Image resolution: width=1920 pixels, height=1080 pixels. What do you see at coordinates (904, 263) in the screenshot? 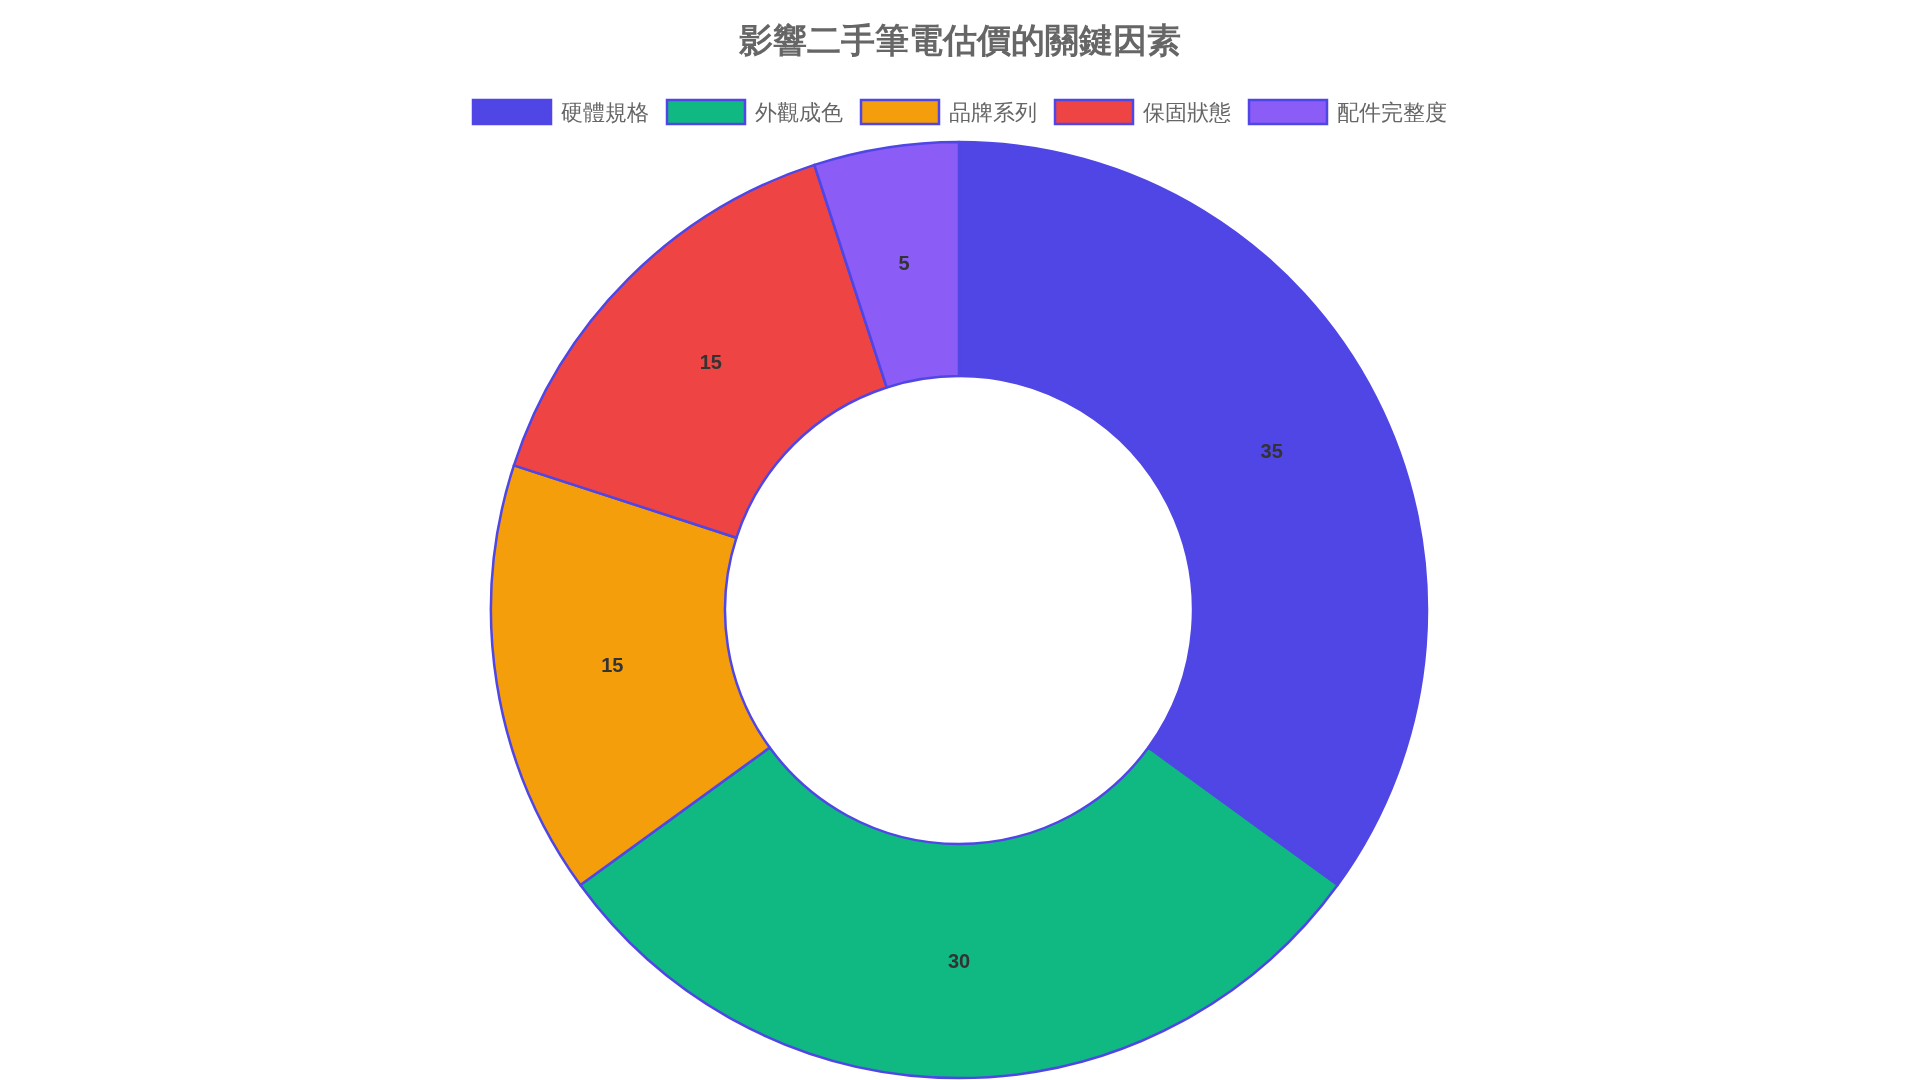
I see `data-label: 5` at bounding box center [904, 263].